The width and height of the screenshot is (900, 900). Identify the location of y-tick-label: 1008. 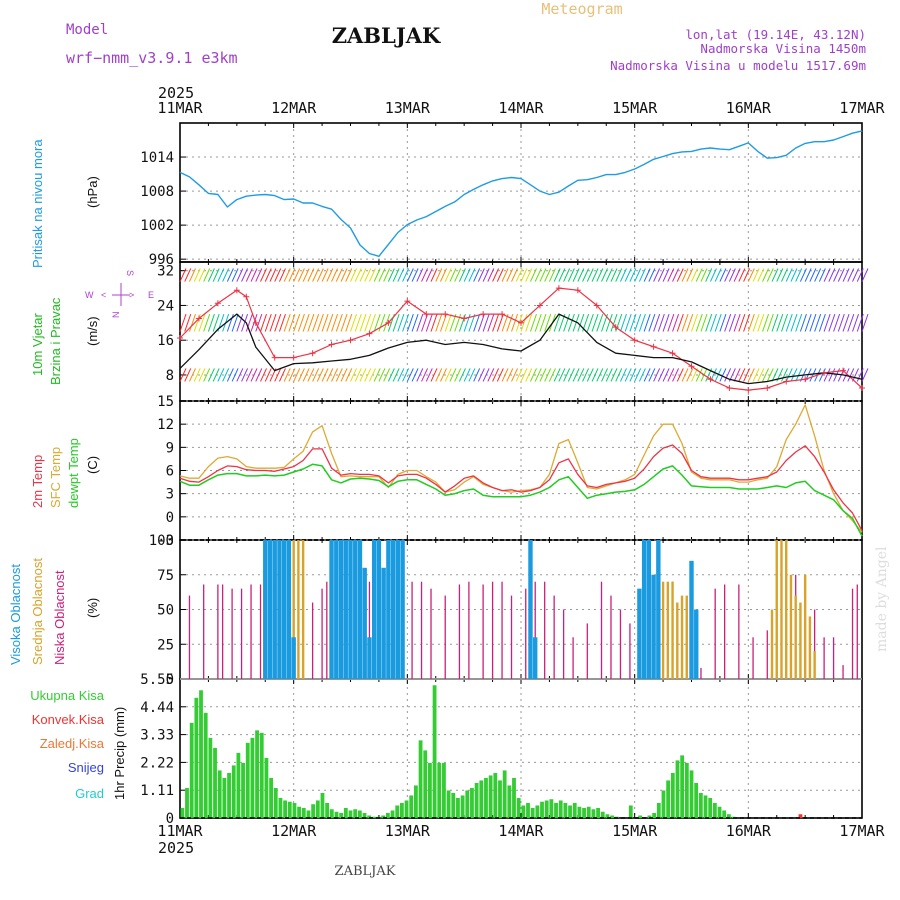
(157, 192).